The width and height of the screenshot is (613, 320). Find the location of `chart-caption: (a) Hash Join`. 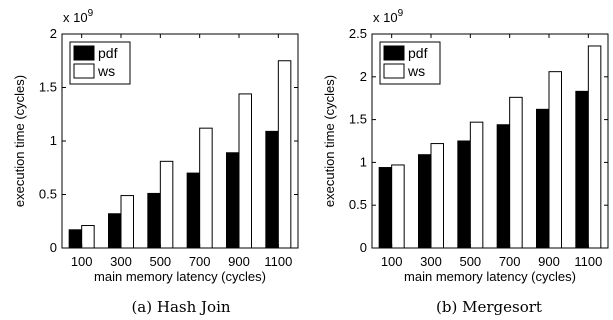

chart-caption: (a) Hash Join is located at coordinates (180, 307).